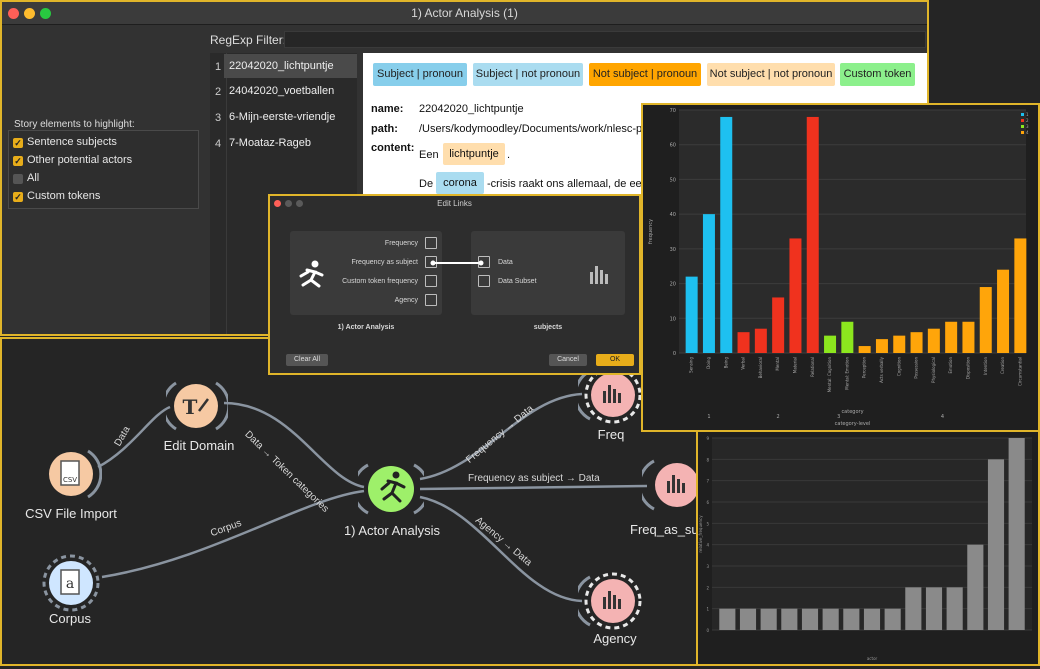 The height and width of the screenshot is (669, 1040). Describe the element at coordinates (471, 109) in the screenshot. I see `name-value: 22042020_lichtpuntje` at that location.